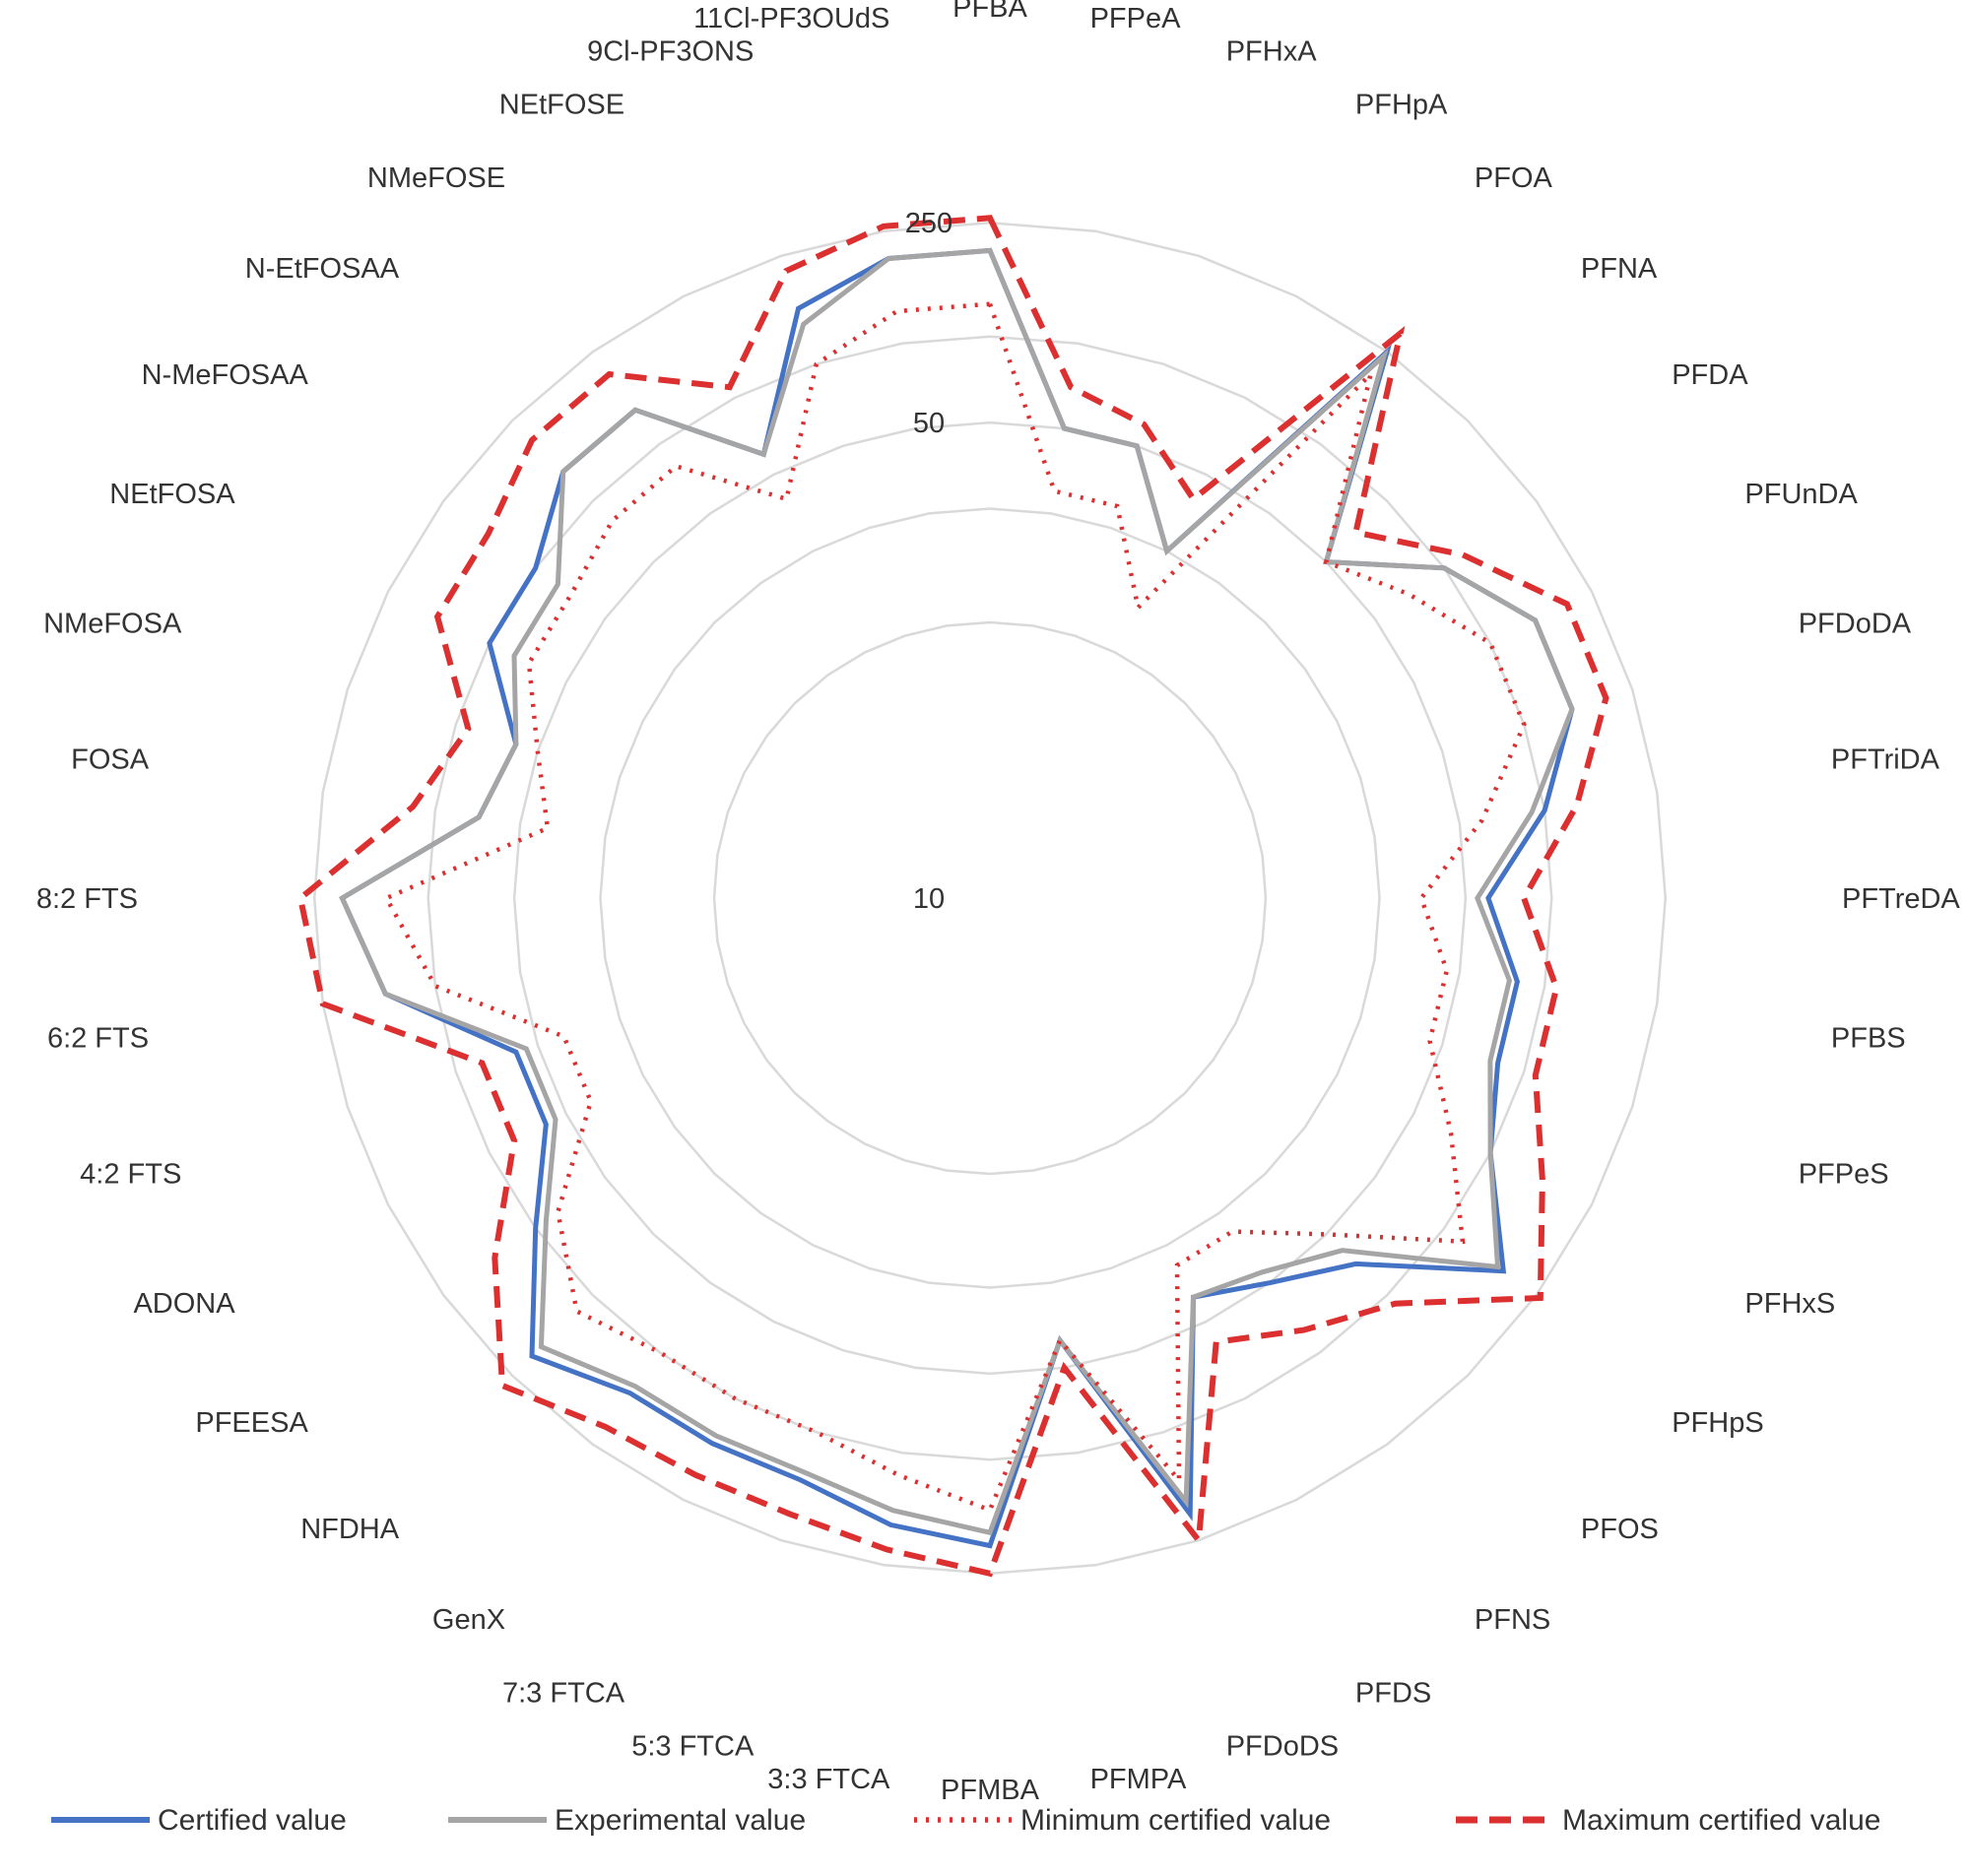  I want to click on category-label-10: PFTreDA, so click(1901, 899).